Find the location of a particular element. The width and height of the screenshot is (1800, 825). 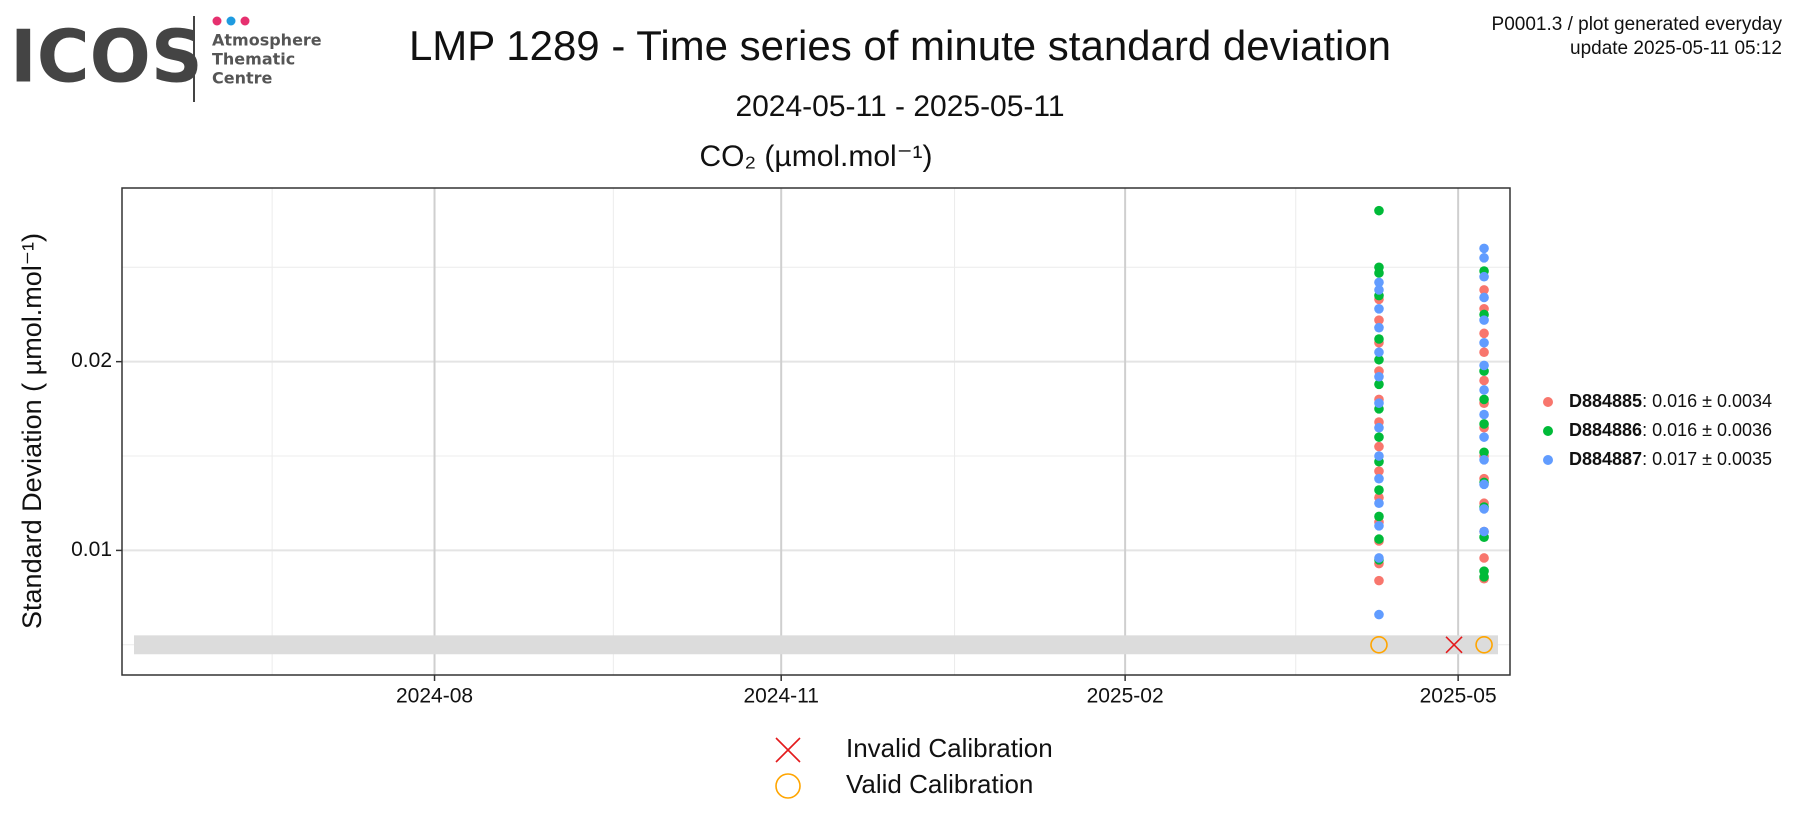

logo-text: Thematic is located at coordinates (253, 59).